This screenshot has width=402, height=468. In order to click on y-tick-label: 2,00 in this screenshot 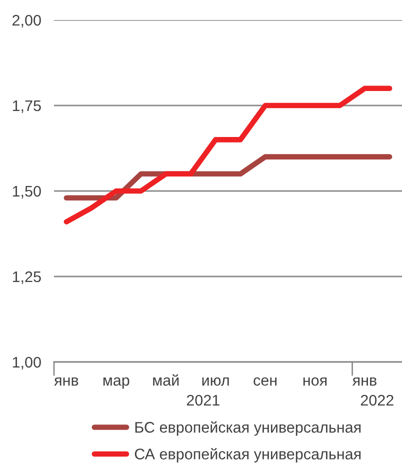, I will do `click(26, 21)`.